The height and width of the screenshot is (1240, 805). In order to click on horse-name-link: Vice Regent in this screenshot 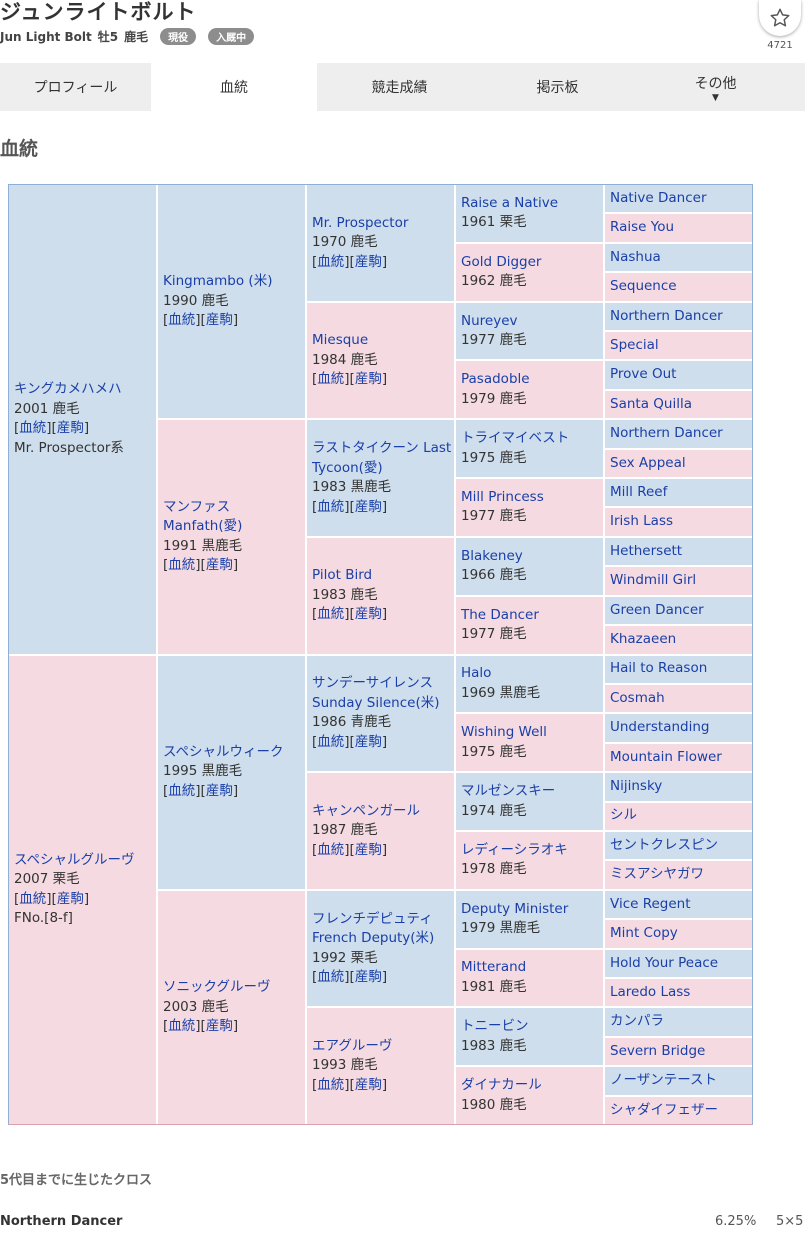, I will do `click(650, 903)`.